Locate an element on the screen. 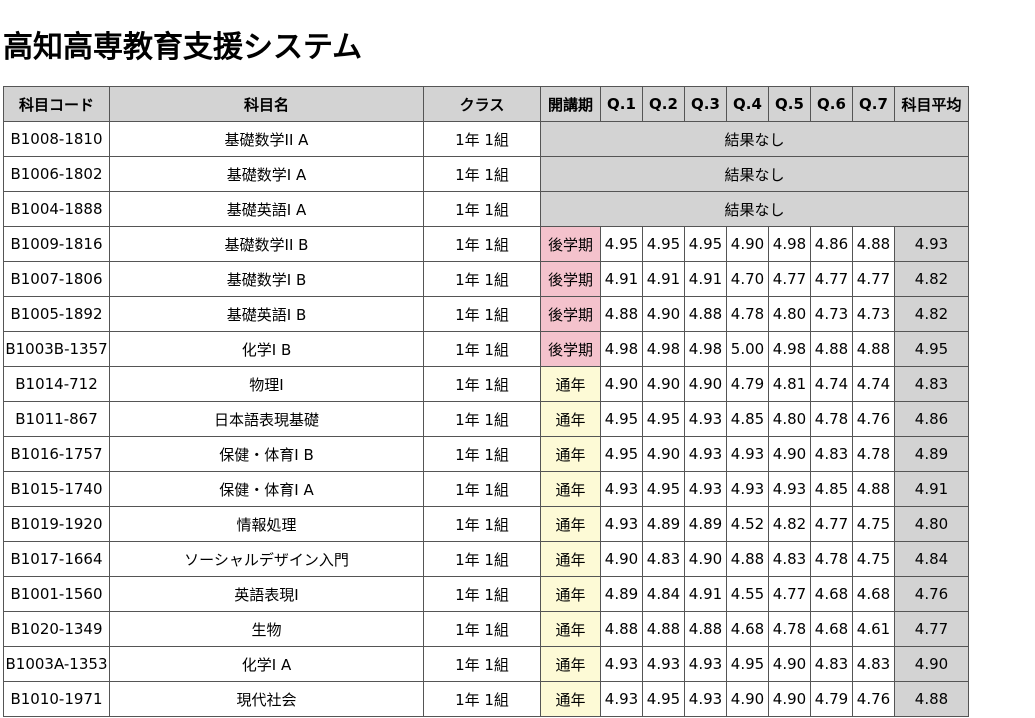 The image size is (1035, 718). cell-q6: 4.85 is located at coordinates (831, 489).